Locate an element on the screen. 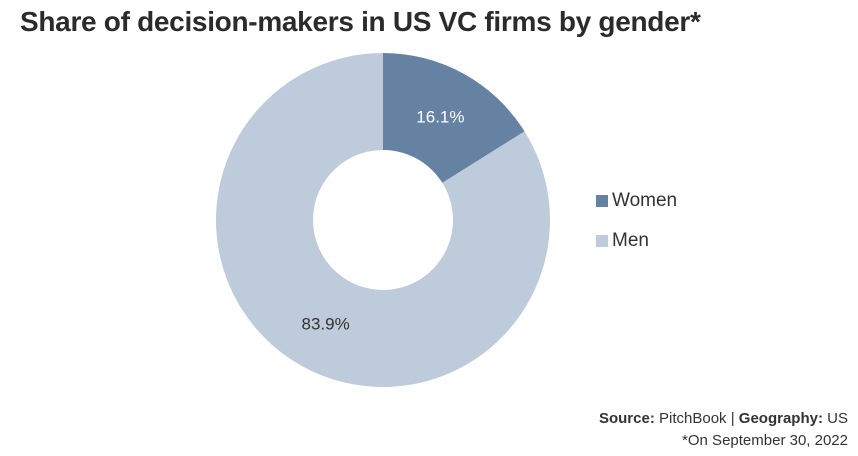 The image size is (858, 456). geography-value: US is located at coordinates (837, 418).